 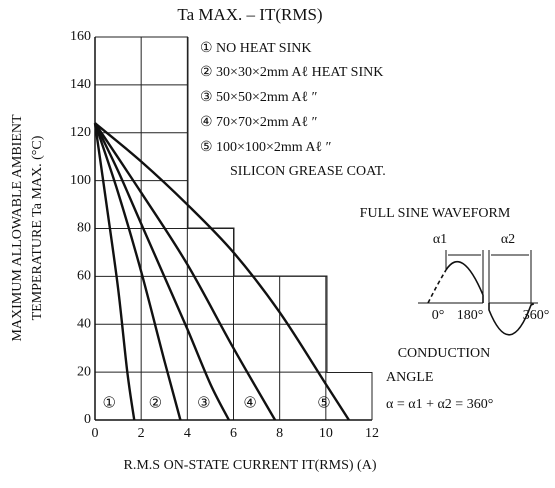 I want to click on legend-entry: ① NO HEAT SINK, so click(x=255, y=48).